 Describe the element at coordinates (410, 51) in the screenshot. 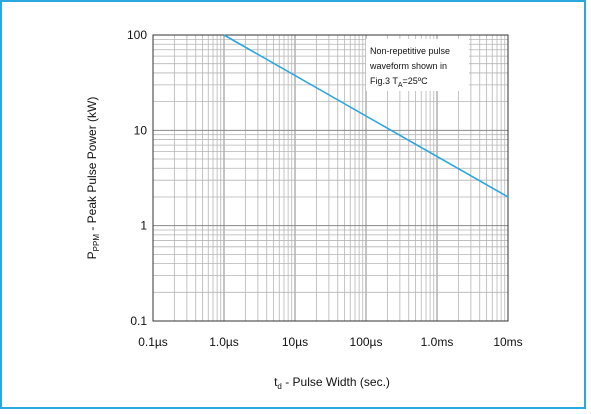

I see `annotation-line-1: Non-repetitive pulse` at that location.